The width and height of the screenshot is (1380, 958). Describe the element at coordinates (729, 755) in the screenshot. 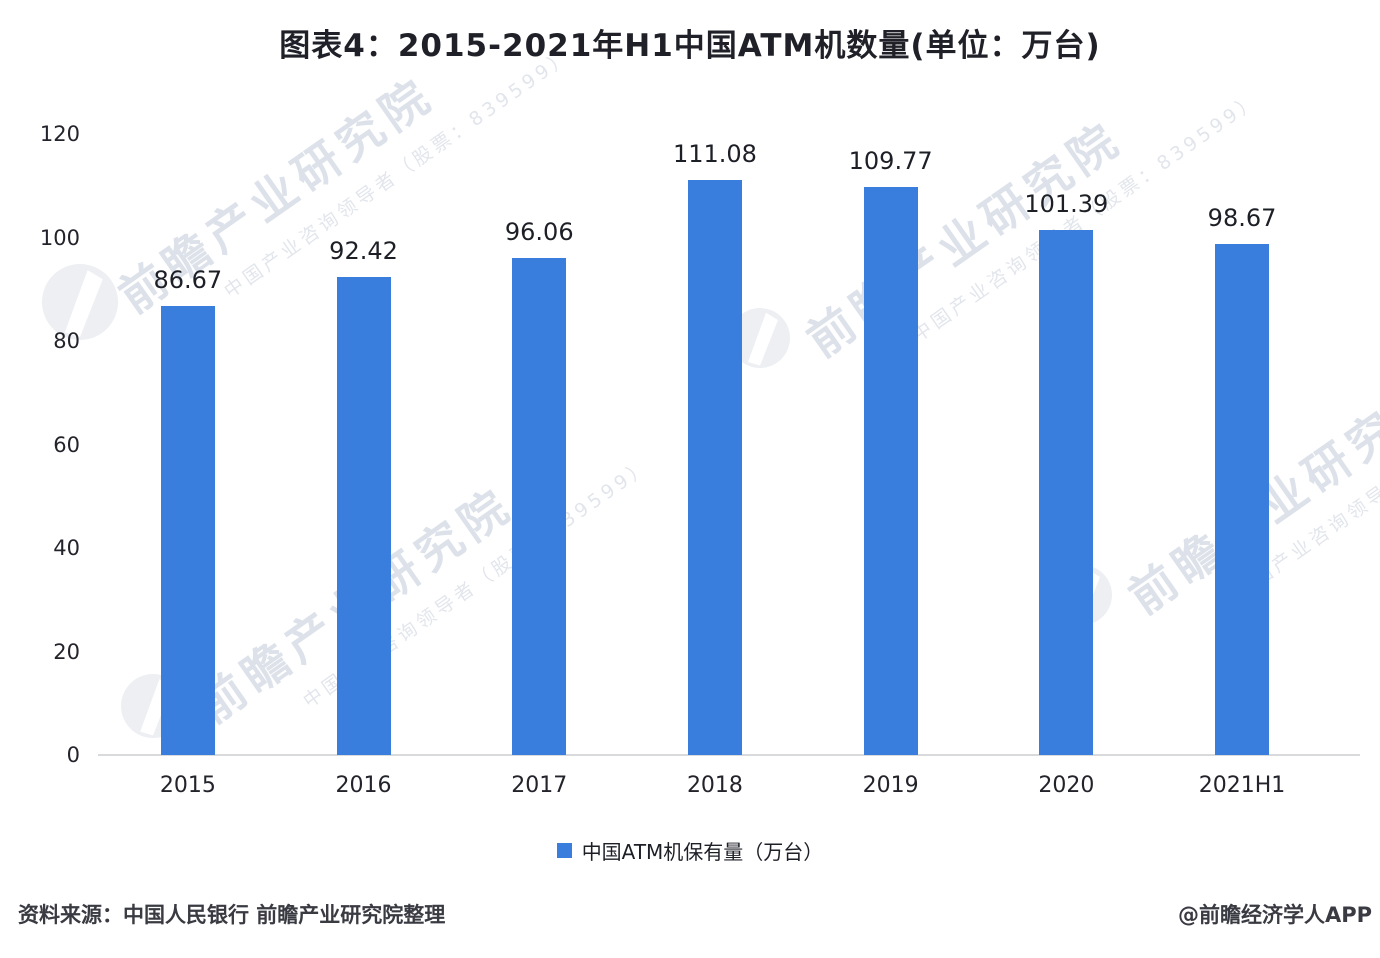

I see `x-axis-line` at that location.